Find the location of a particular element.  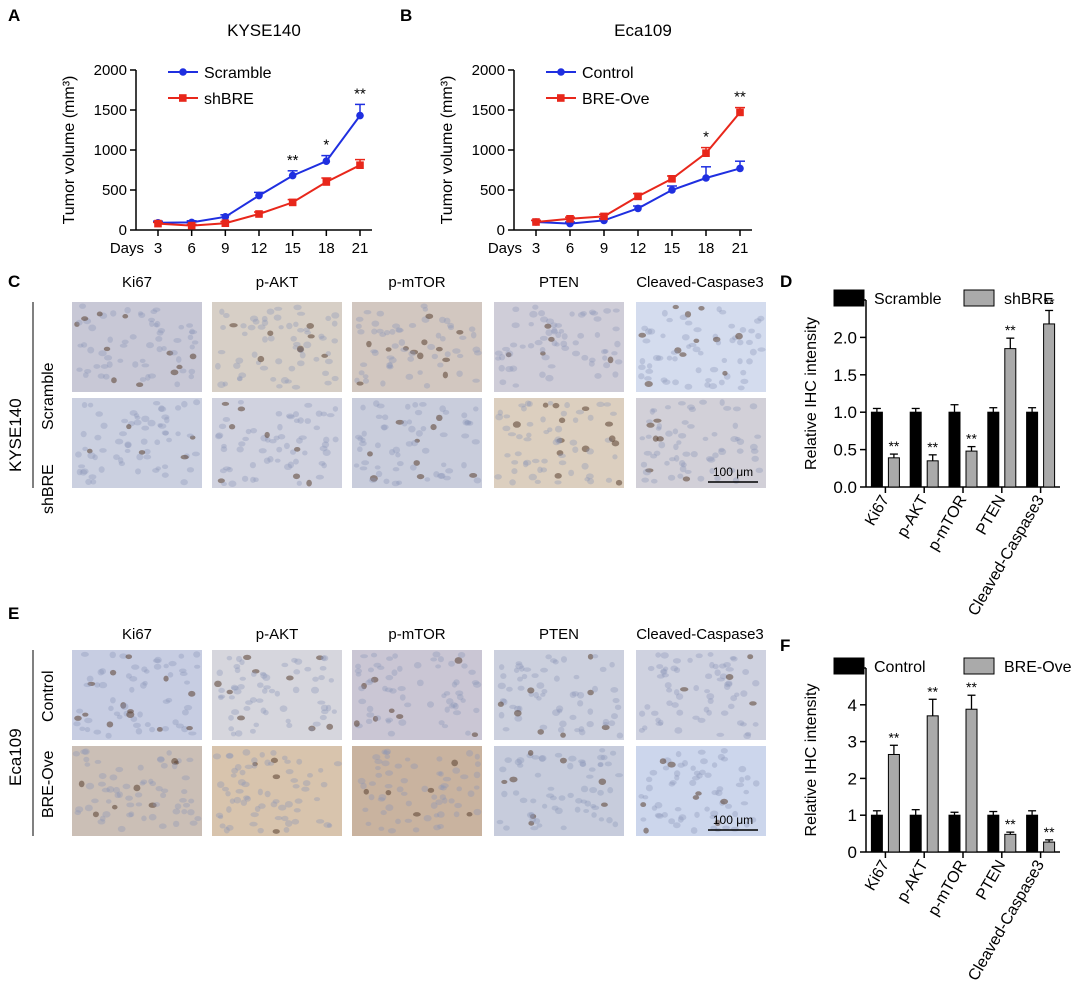

a-significance: * is located at coordinates (326, 145).